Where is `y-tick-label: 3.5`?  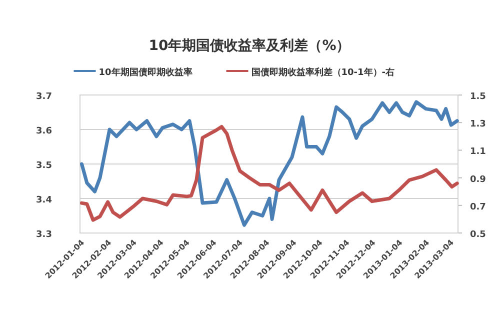 y-tick-label: 3.5 is located at coordinates (44, 166).